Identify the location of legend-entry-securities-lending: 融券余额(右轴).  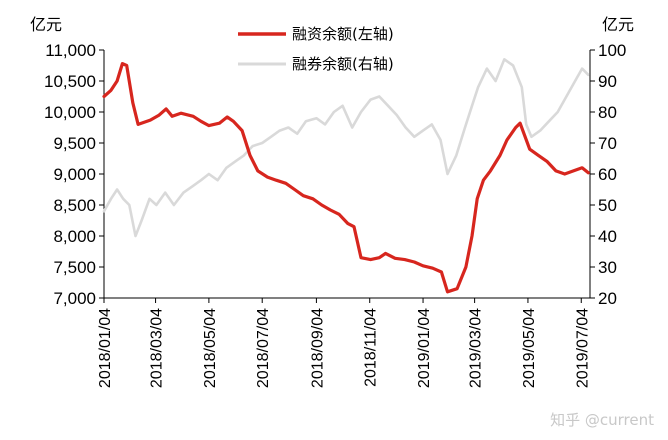
(343, 64).